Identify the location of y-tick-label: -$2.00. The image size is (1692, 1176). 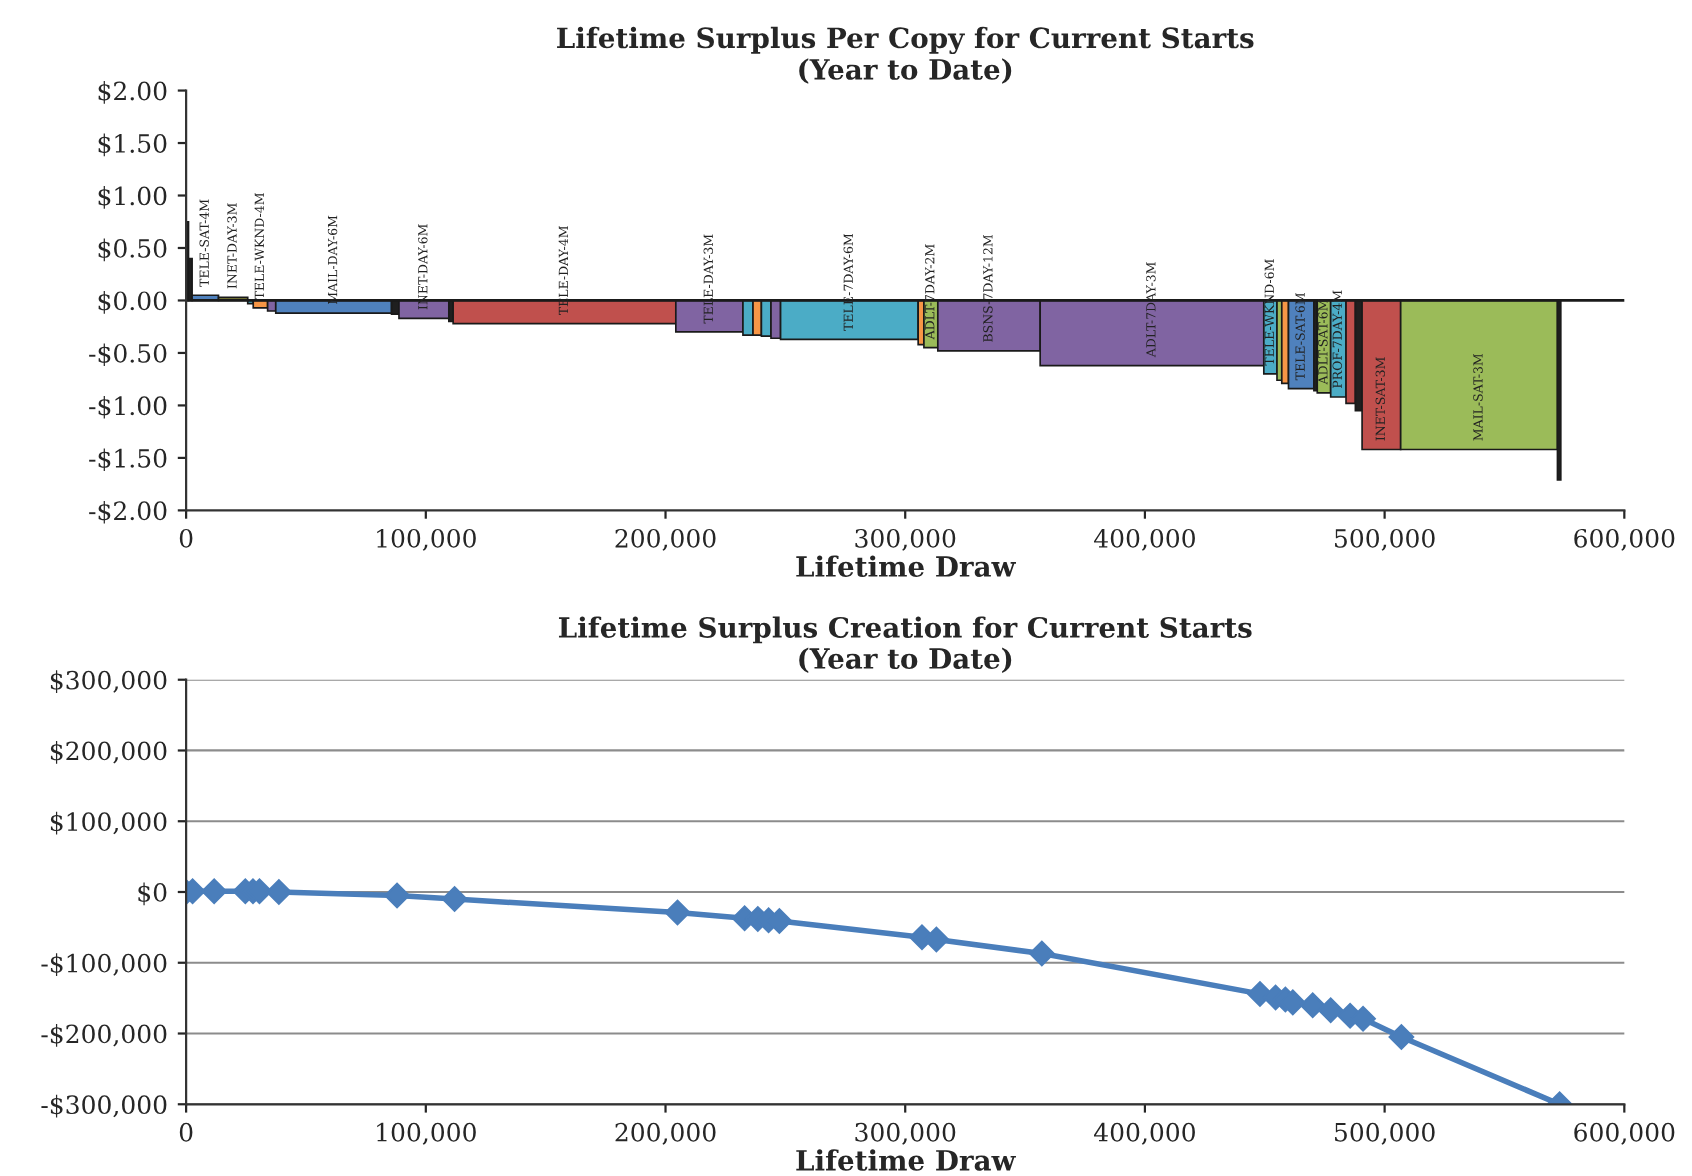
(128, 512).